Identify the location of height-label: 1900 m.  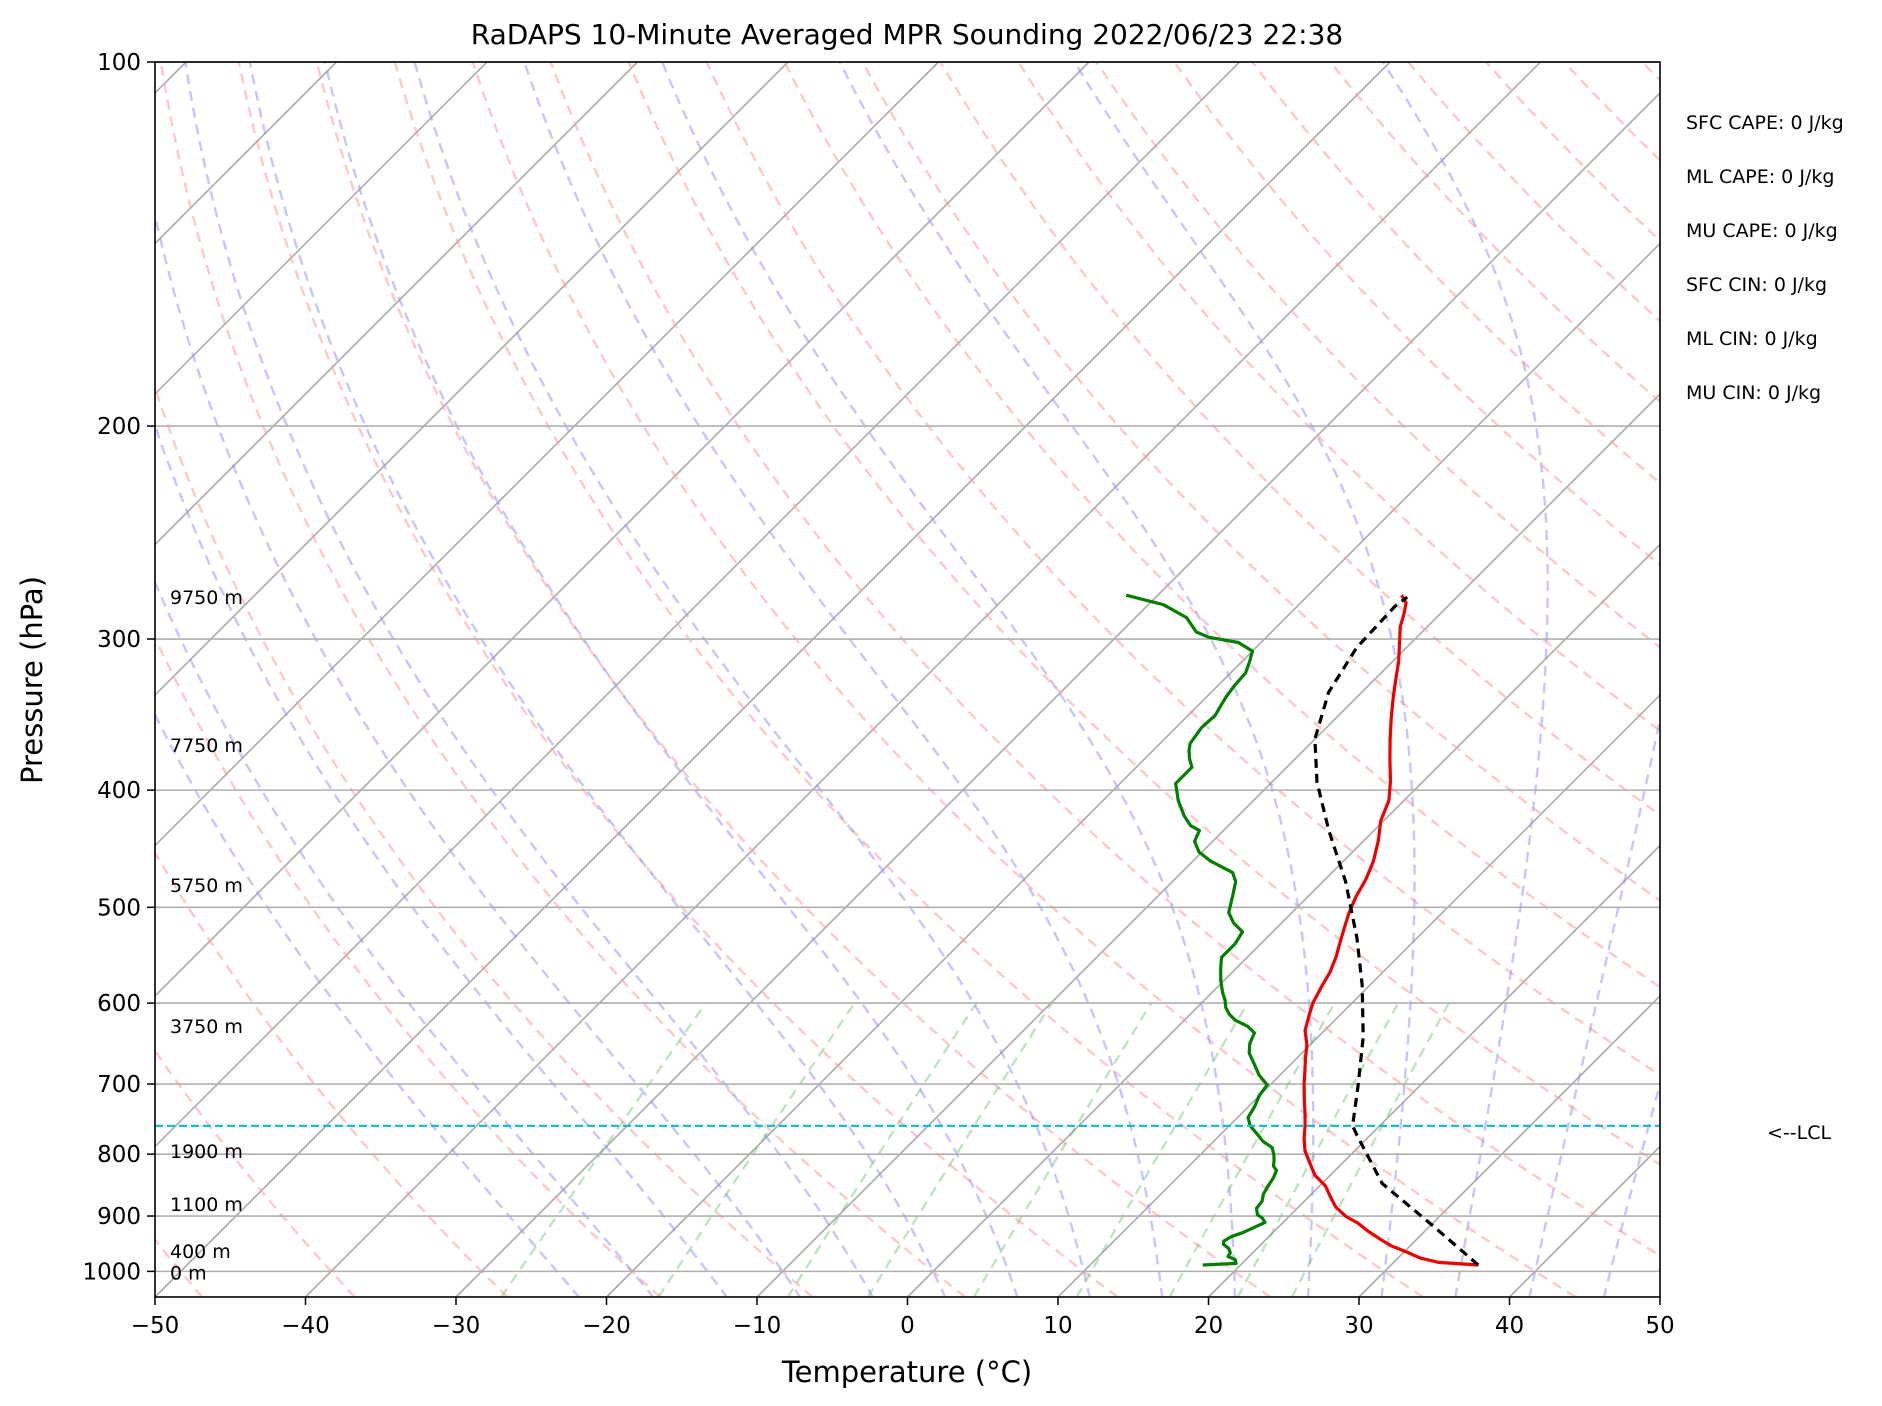
(206, 1152).